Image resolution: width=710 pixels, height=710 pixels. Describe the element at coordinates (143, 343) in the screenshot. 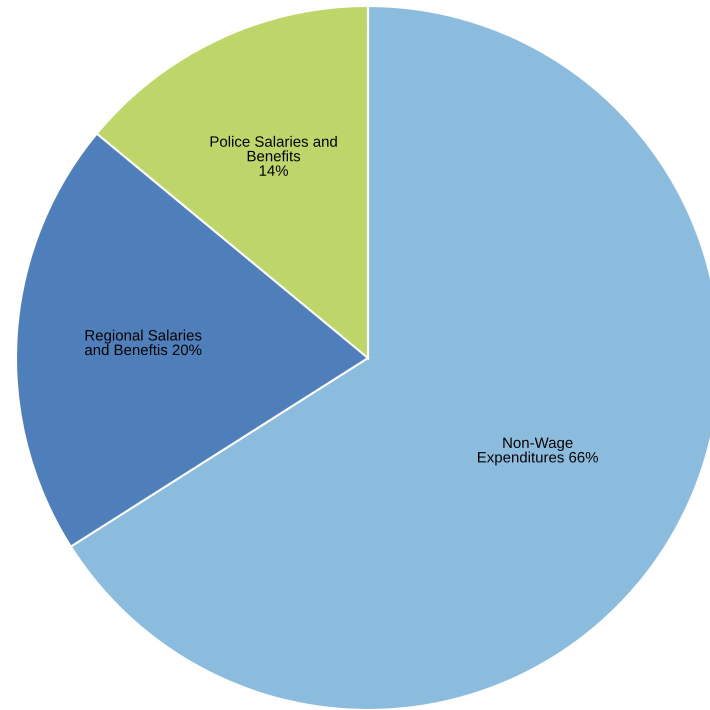

I see `slice-label: Regional Salaries and Beneftis 20%` at that location.